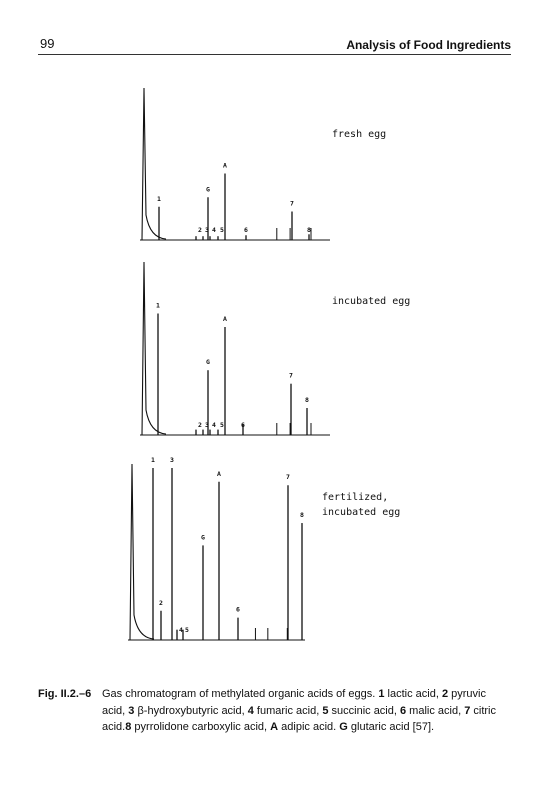  Describe the element at coordinates (201, 727) in the screenshot. I see `caption-text-run: pyrrolidone carboxylic acid,` at that location.